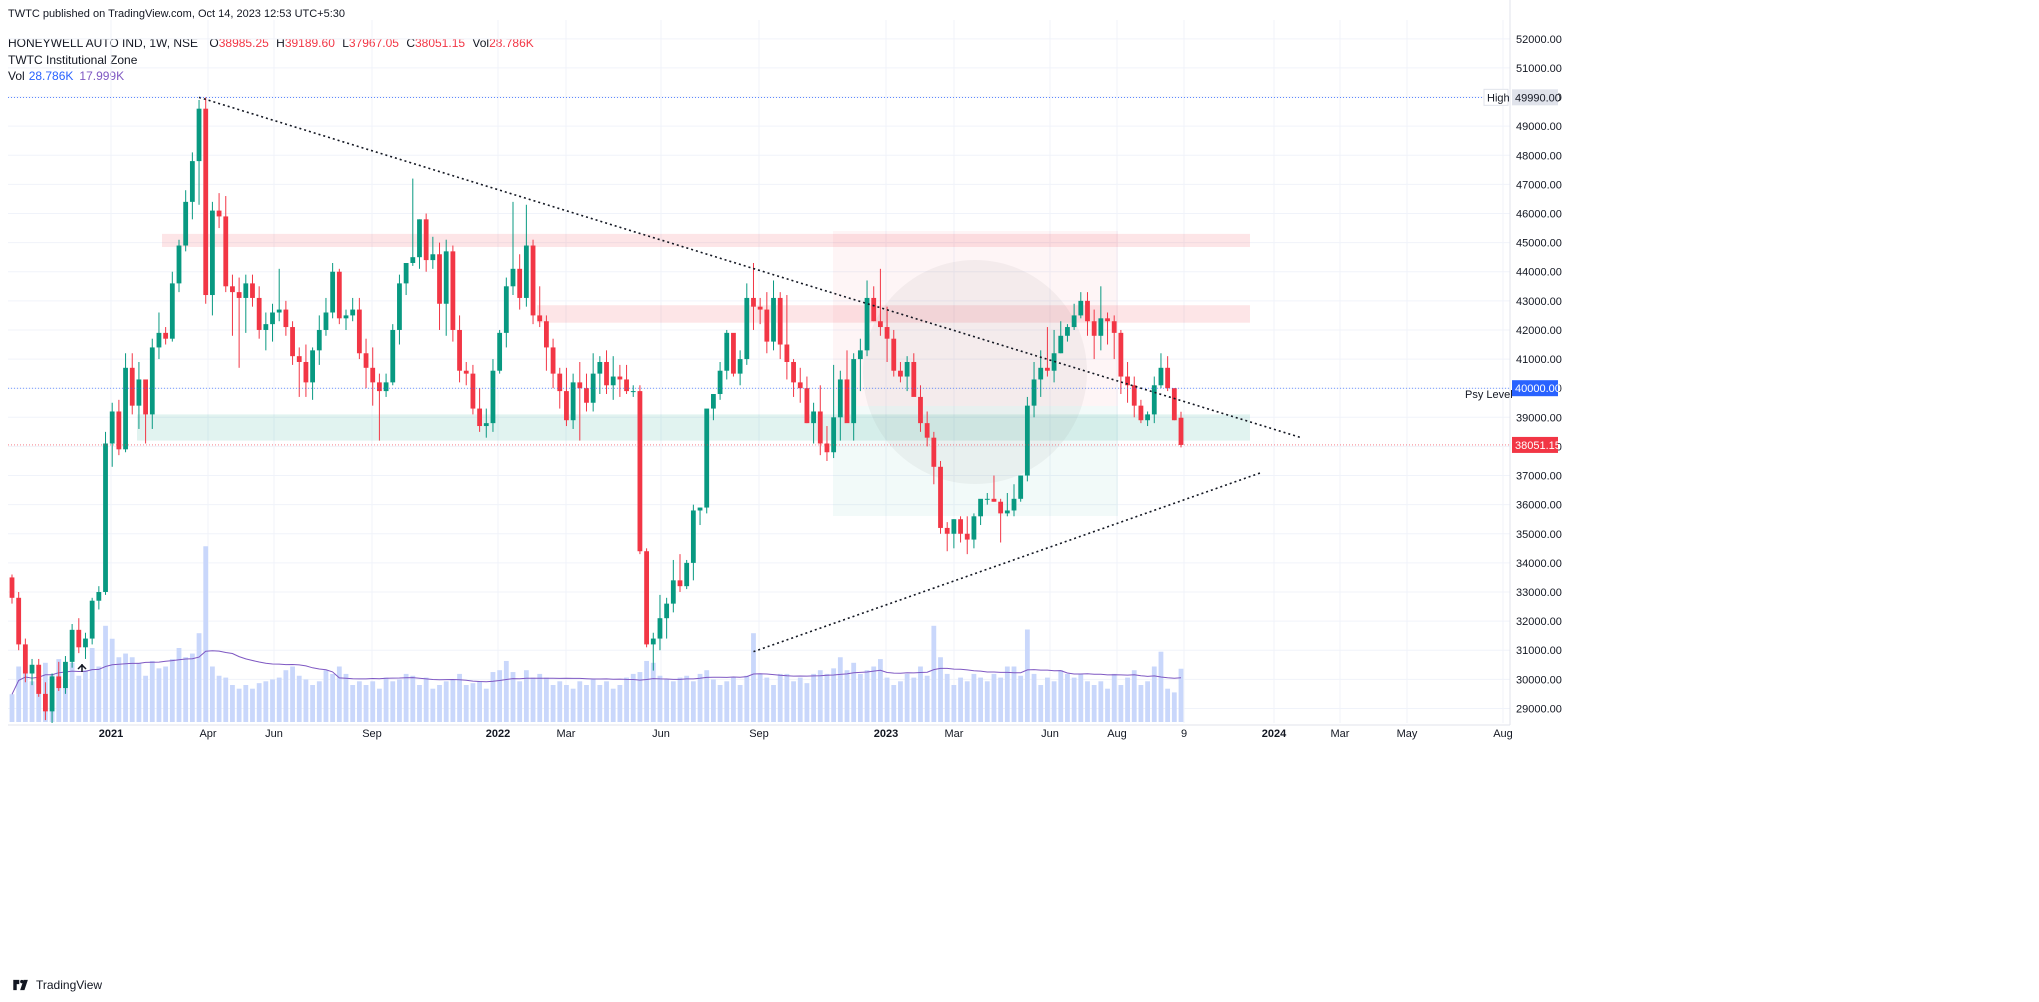  I want to click on high-price-tag, so click(1535, 97).